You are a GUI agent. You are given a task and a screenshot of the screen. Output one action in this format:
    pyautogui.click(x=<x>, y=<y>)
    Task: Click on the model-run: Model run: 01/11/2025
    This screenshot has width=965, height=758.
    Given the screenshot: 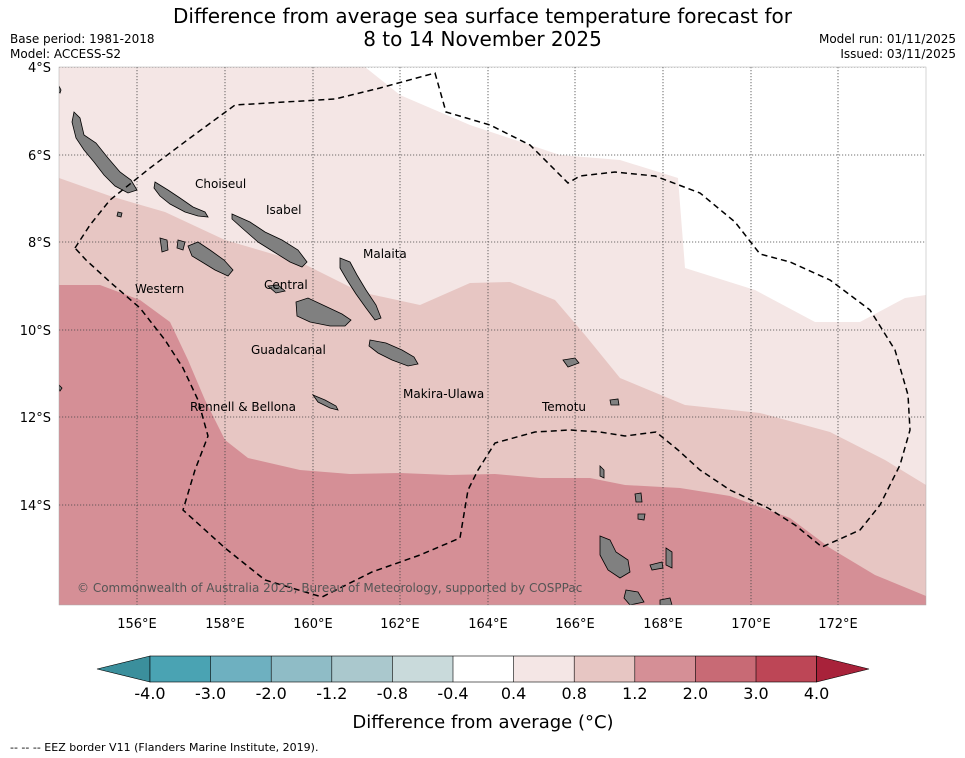 What is the action you would take?
    pyautogui.click(x=887, y=39)
    